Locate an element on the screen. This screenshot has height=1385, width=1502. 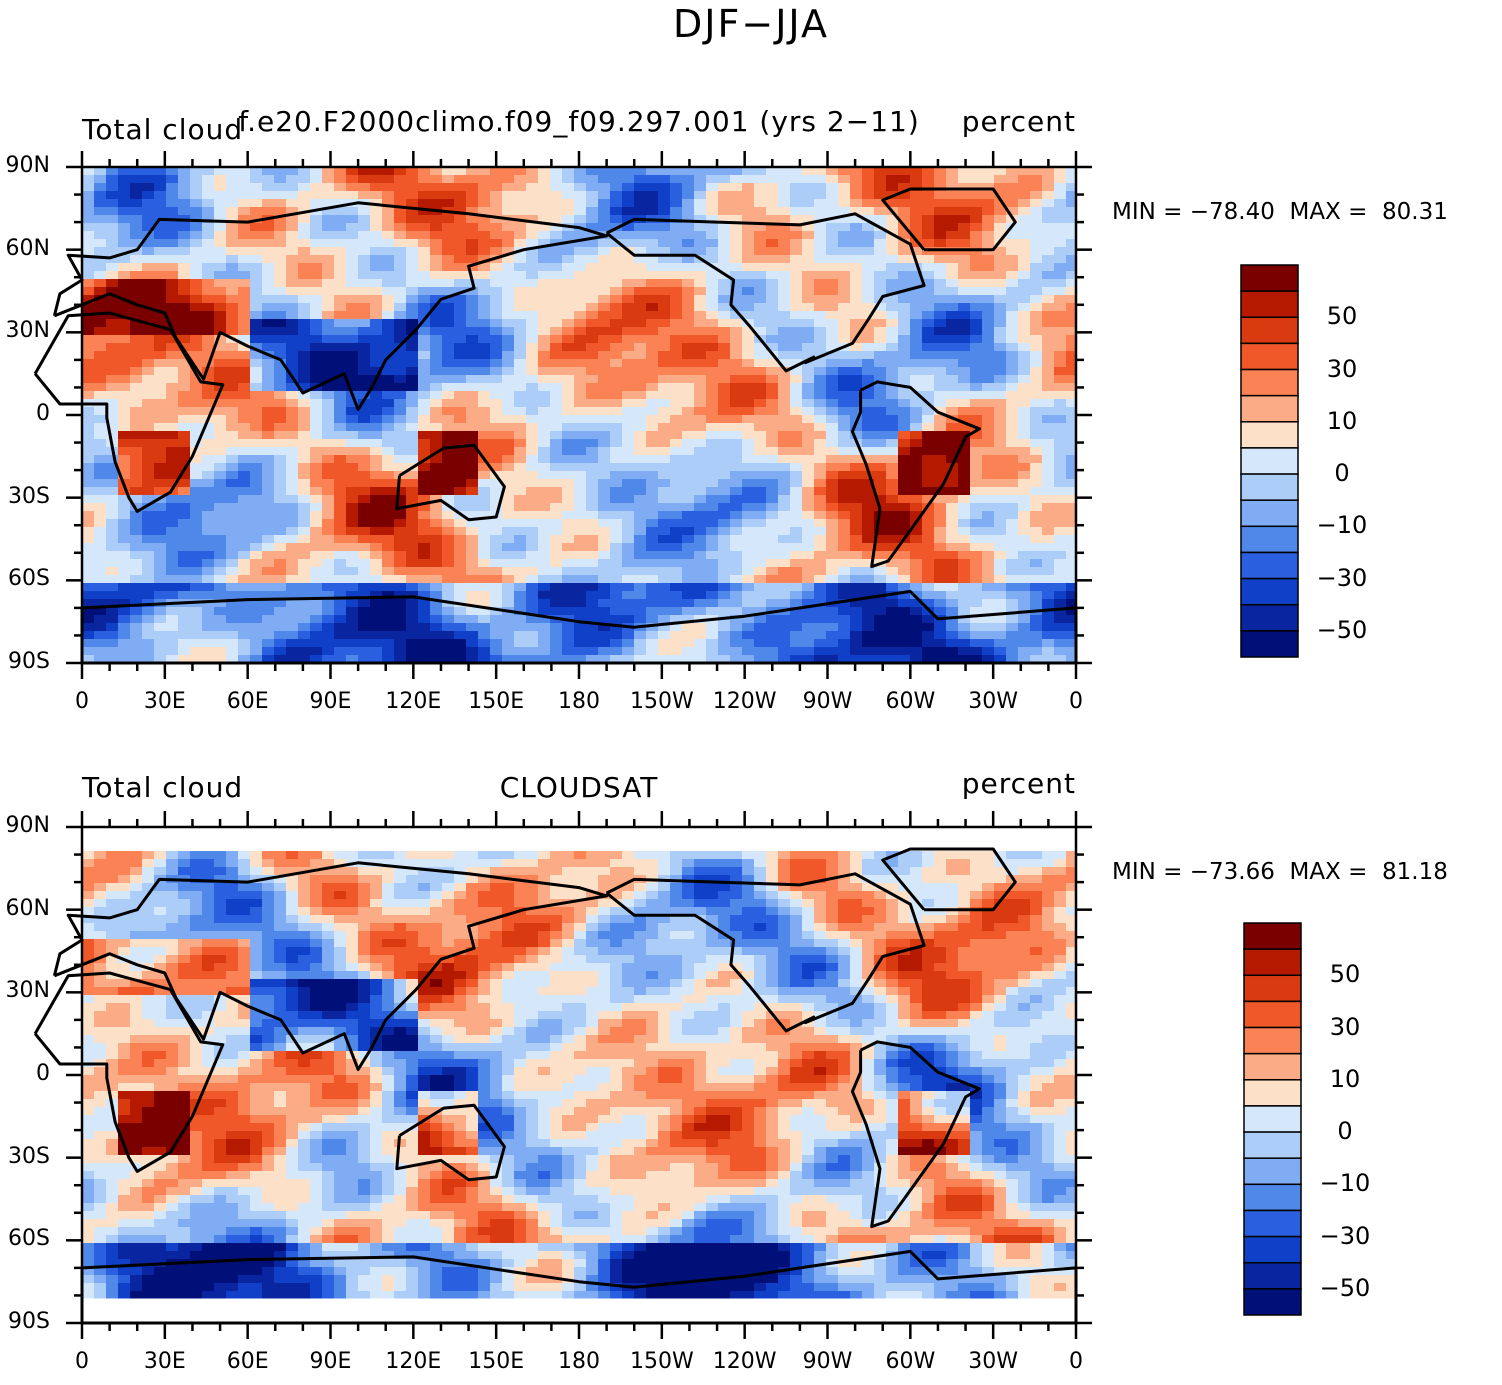
legend-label: −50 is located at coordinates (1342, 629).